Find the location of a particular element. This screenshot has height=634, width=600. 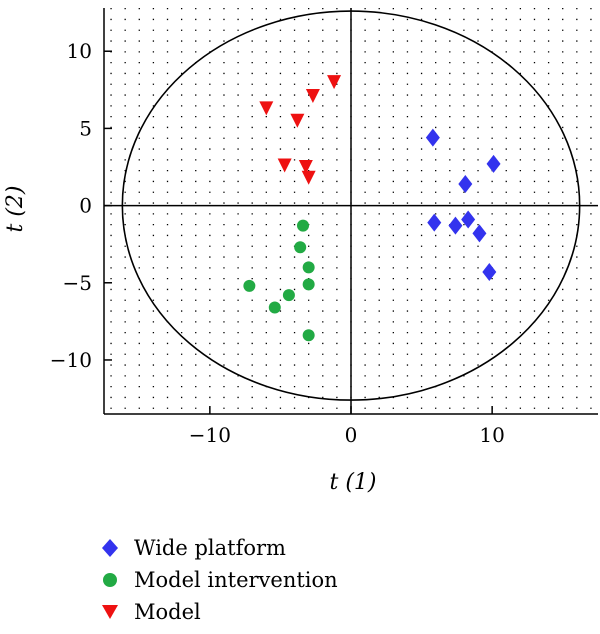

legend-item-model: Model is located at coordinates (219, 612).